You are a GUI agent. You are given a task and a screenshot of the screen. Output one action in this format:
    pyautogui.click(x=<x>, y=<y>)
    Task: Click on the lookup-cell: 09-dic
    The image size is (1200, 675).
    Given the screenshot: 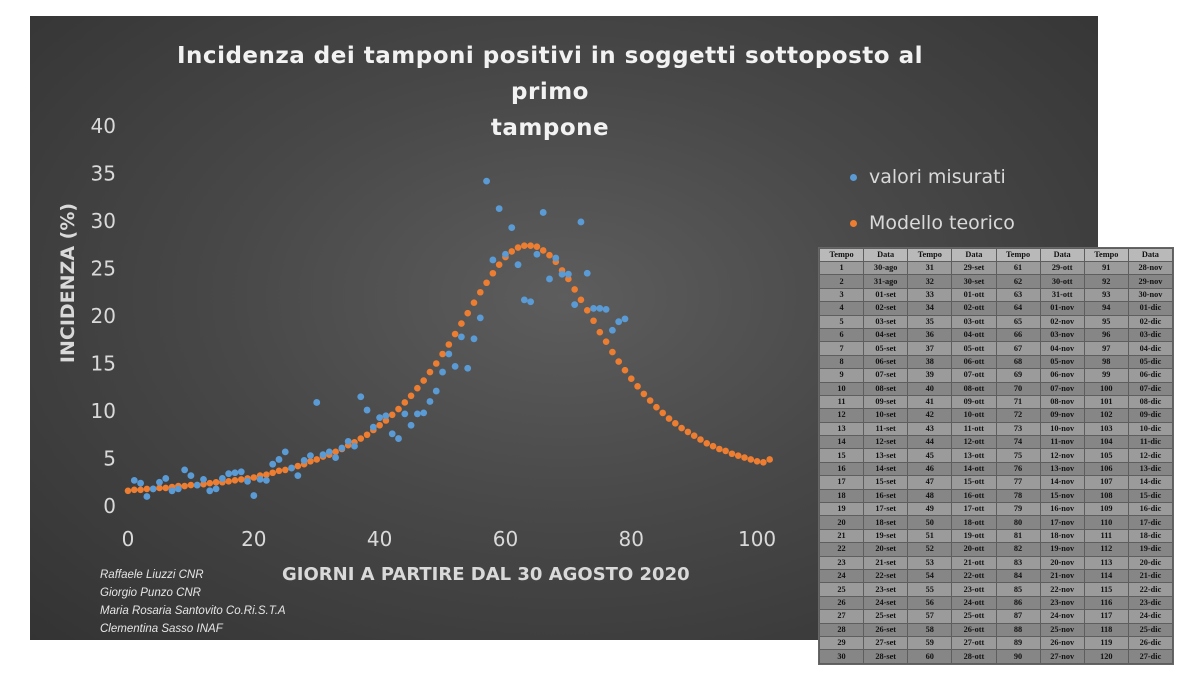 What is the action you would take?
    pyautogui.click(x=1150, y=415)
    